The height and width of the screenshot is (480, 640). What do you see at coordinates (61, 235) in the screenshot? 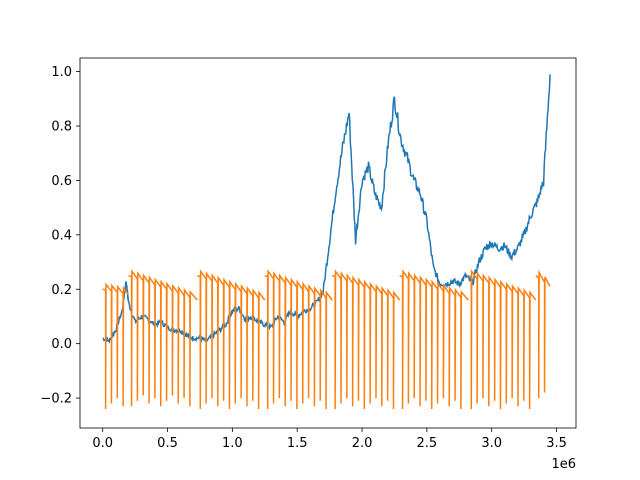
I see `y-tick-label: 0.4` at bounding box center [61, 235].